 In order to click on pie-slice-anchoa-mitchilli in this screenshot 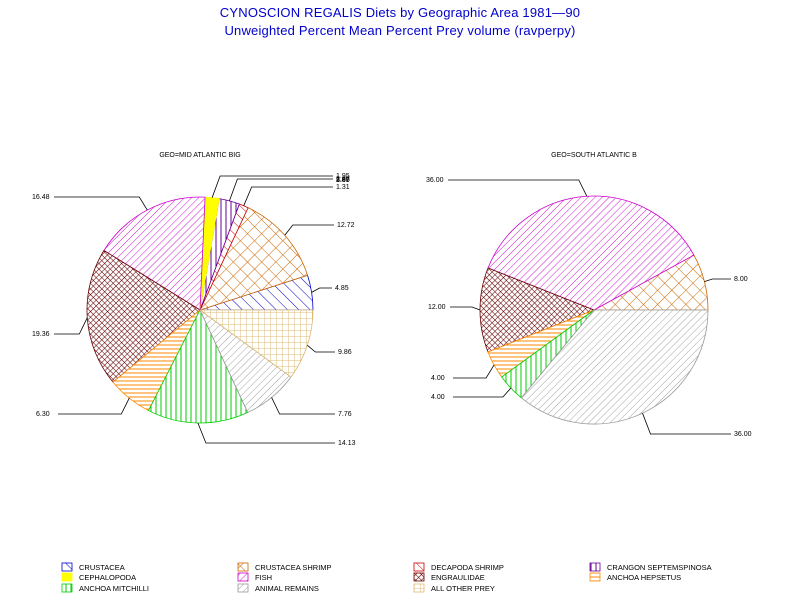, I will do `click(198, 366)`.